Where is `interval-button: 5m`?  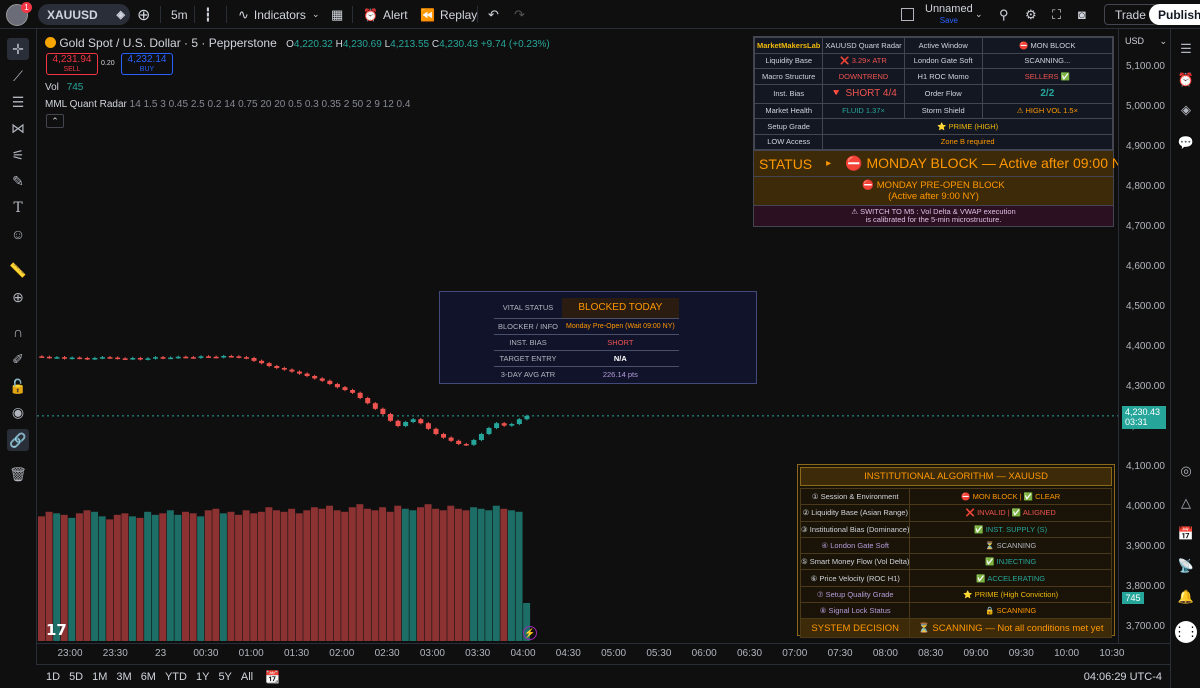 interval-button: 5m is located at coordinates (179, 14).